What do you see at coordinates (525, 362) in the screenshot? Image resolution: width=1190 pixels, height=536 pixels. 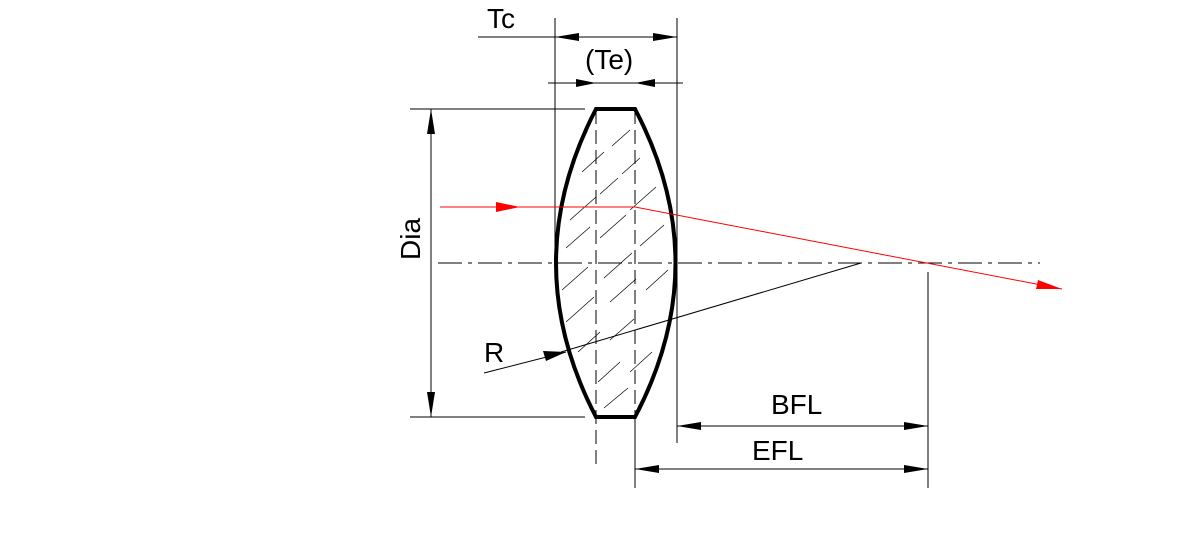 I see `radius-leader` at bounding box center [525, 362].